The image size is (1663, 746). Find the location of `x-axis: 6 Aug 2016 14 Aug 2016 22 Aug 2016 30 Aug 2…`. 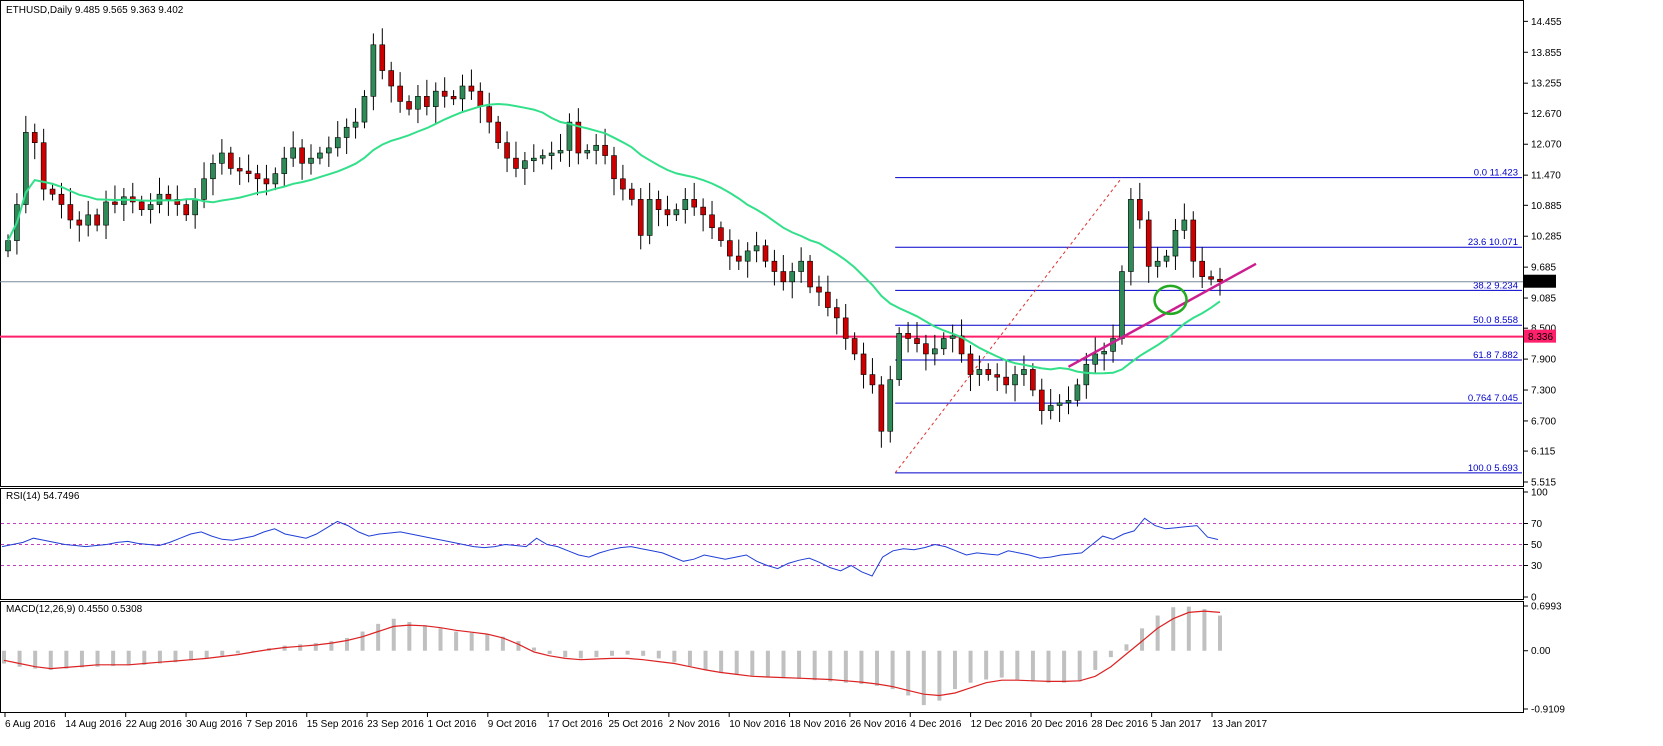

x-axis: 6 Aug 2016 14 Aug 2016 22 Aug 2016 30 Aug 2… is located at coordinates (635, 721).